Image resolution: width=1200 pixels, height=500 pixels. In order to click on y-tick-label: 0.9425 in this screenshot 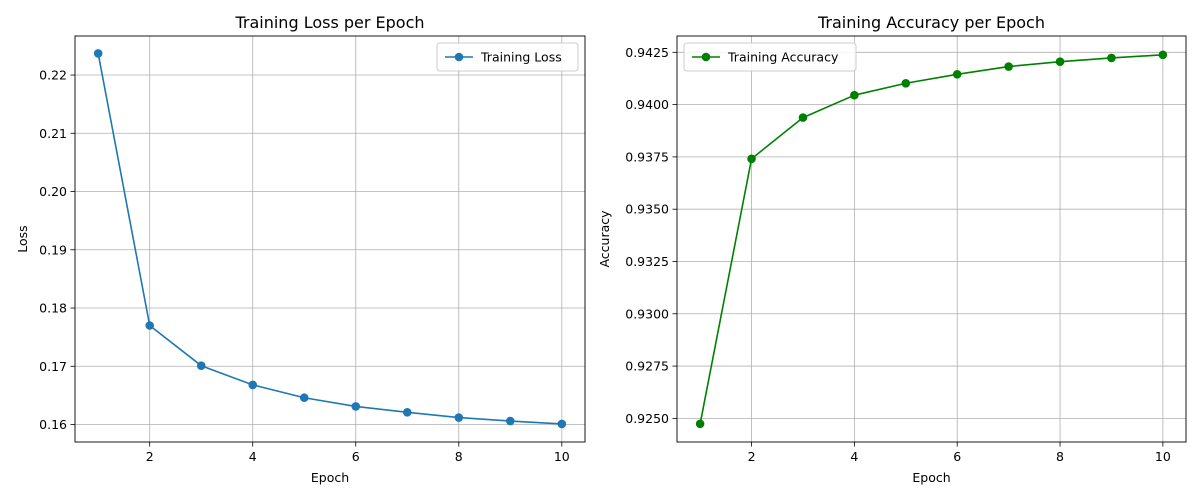, I will do `click(647, 52)`.